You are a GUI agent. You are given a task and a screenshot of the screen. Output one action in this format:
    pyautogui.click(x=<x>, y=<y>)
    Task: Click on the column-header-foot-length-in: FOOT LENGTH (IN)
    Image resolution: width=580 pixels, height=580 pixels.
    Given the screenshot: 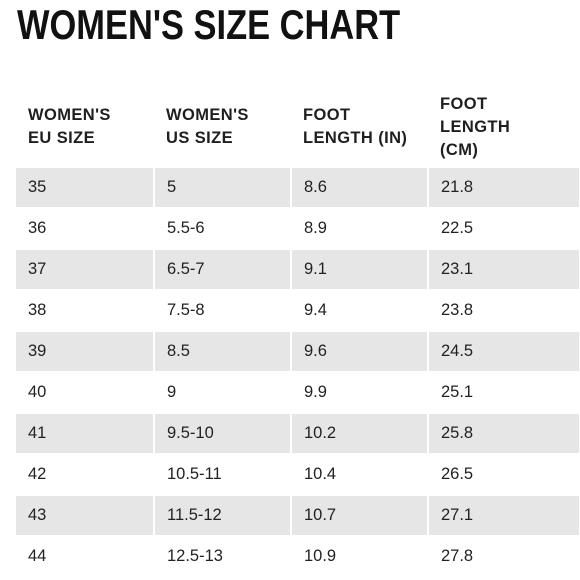 What is the action you would take?
    pyautogui.click(x=359, y=127)
    